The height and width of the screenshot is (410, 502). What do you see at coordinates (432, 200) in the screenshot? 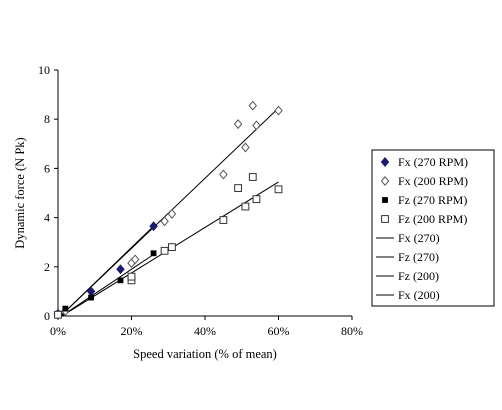
I see `legend-label: Fz (270 RPM)` at bounding box center [432, 200].